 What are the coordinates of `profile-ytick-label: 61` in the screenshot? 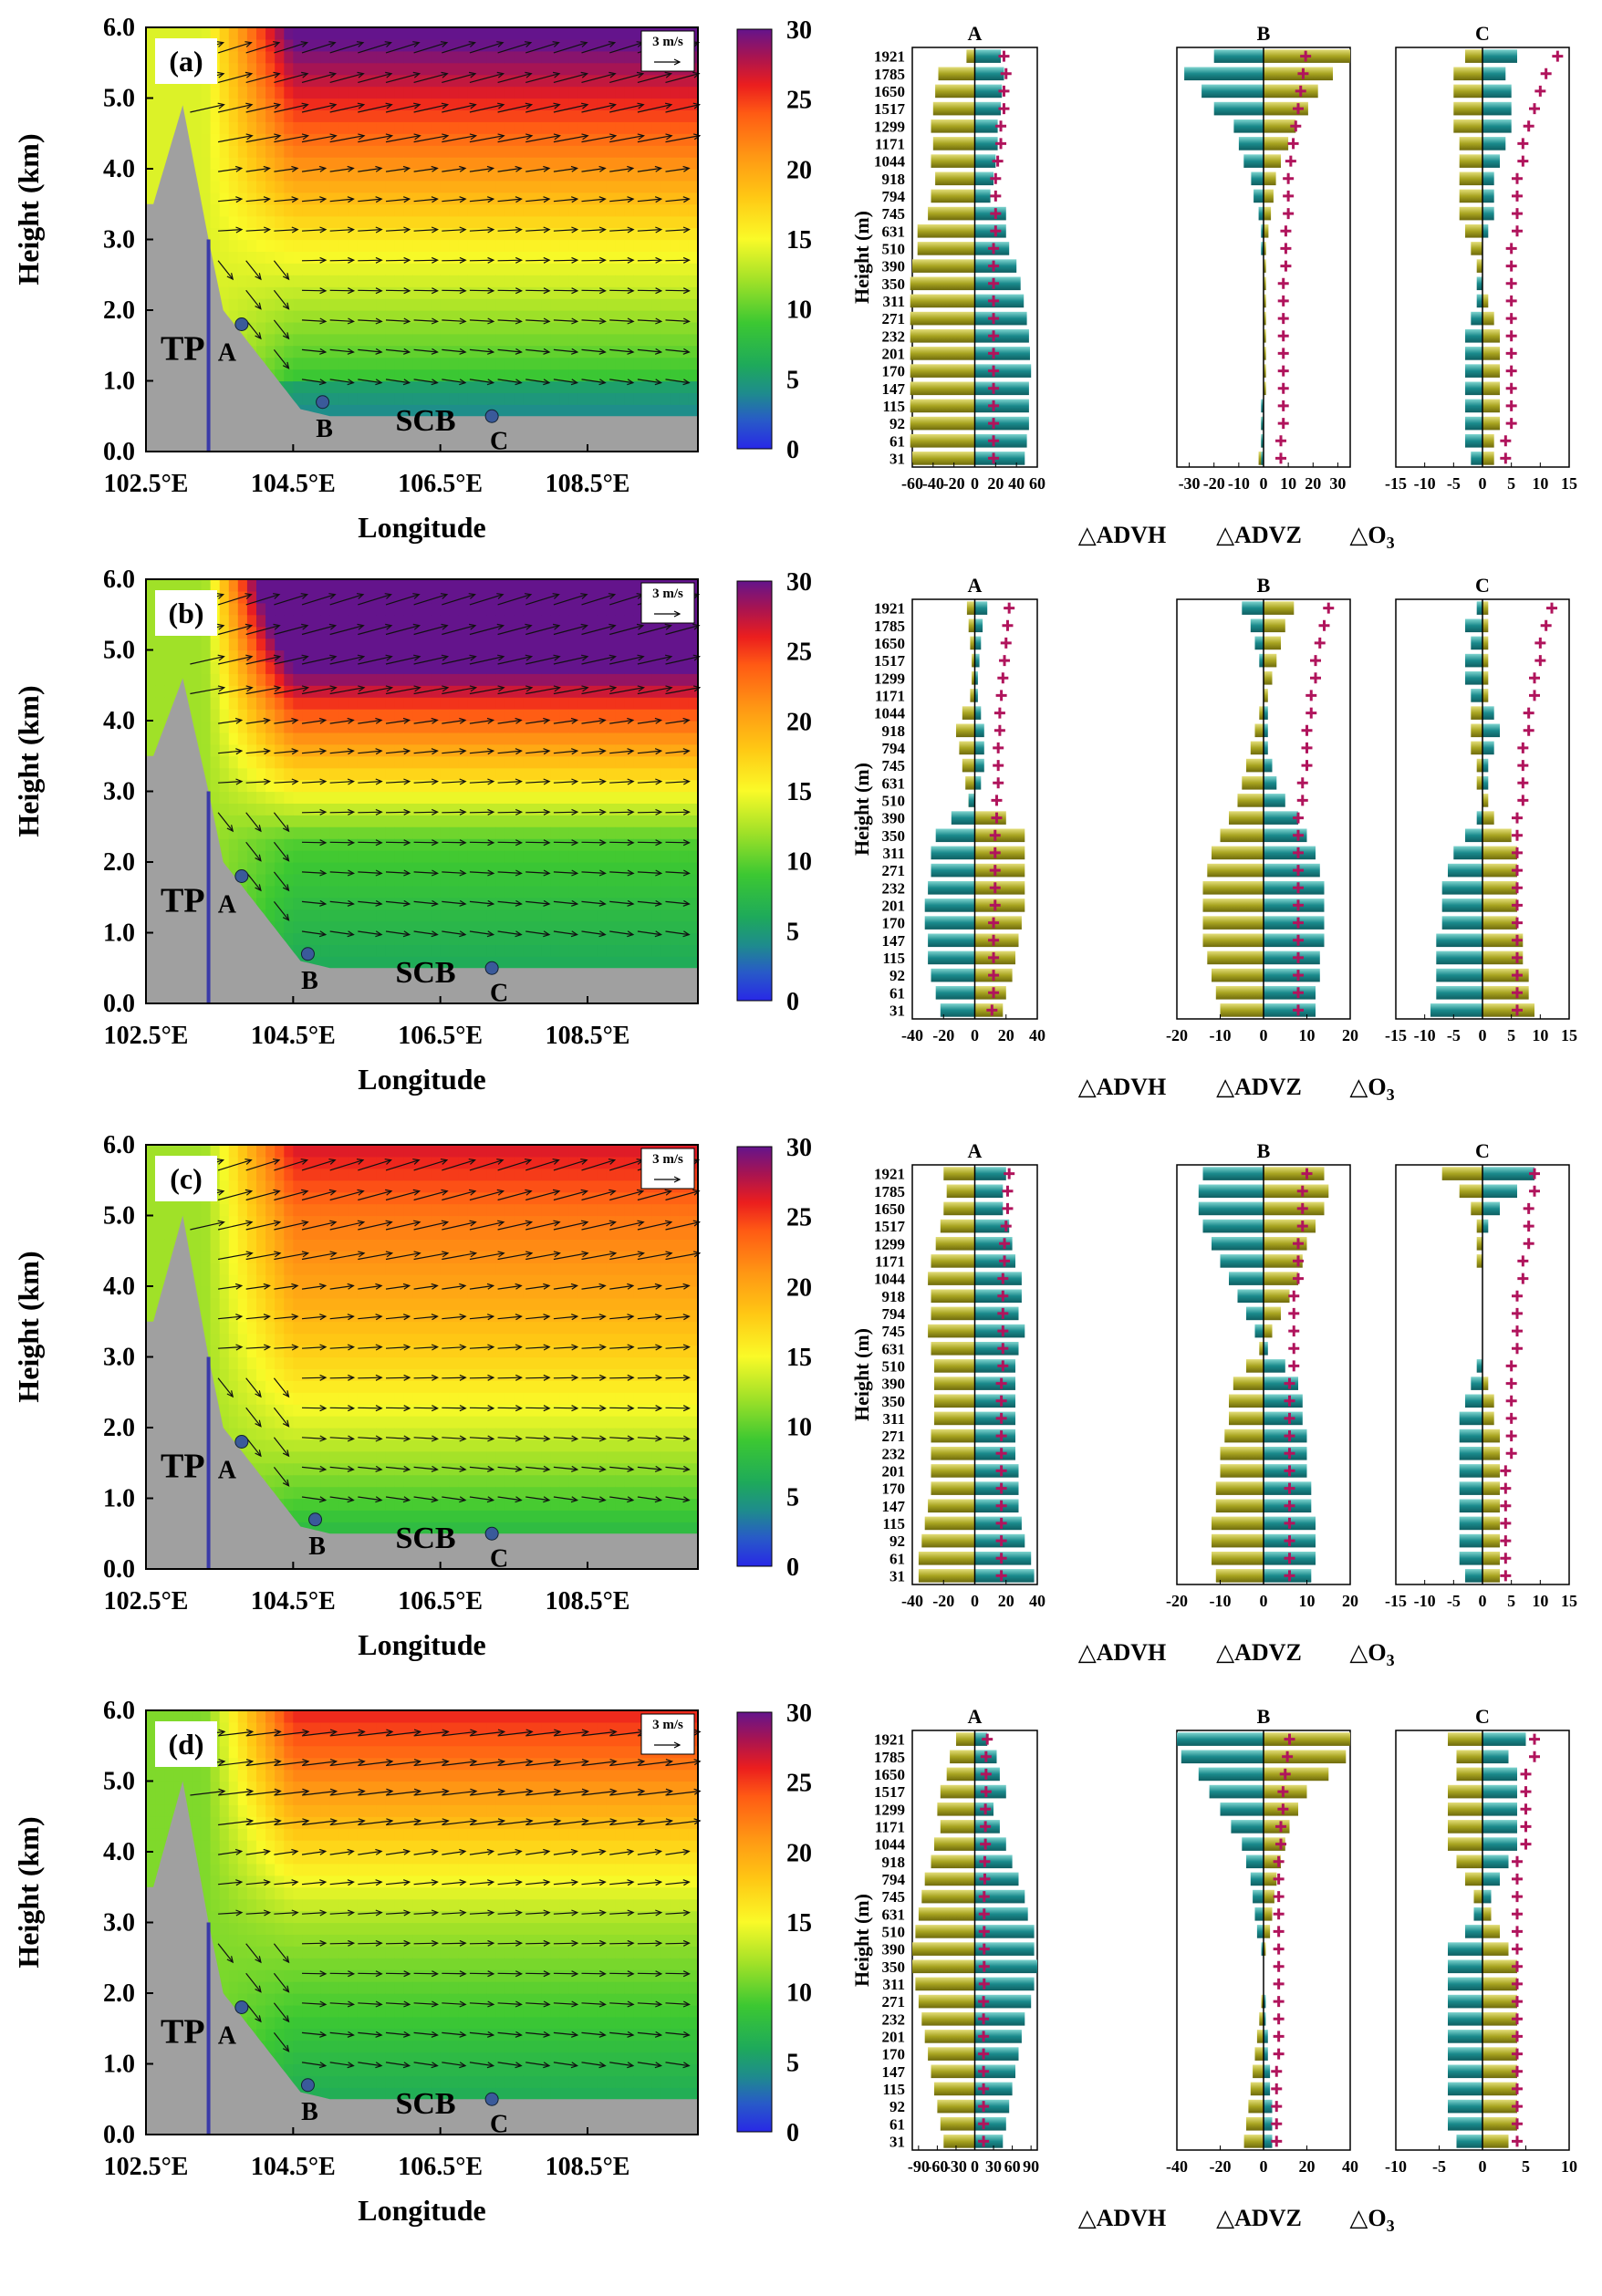 It's located at (897, 441).